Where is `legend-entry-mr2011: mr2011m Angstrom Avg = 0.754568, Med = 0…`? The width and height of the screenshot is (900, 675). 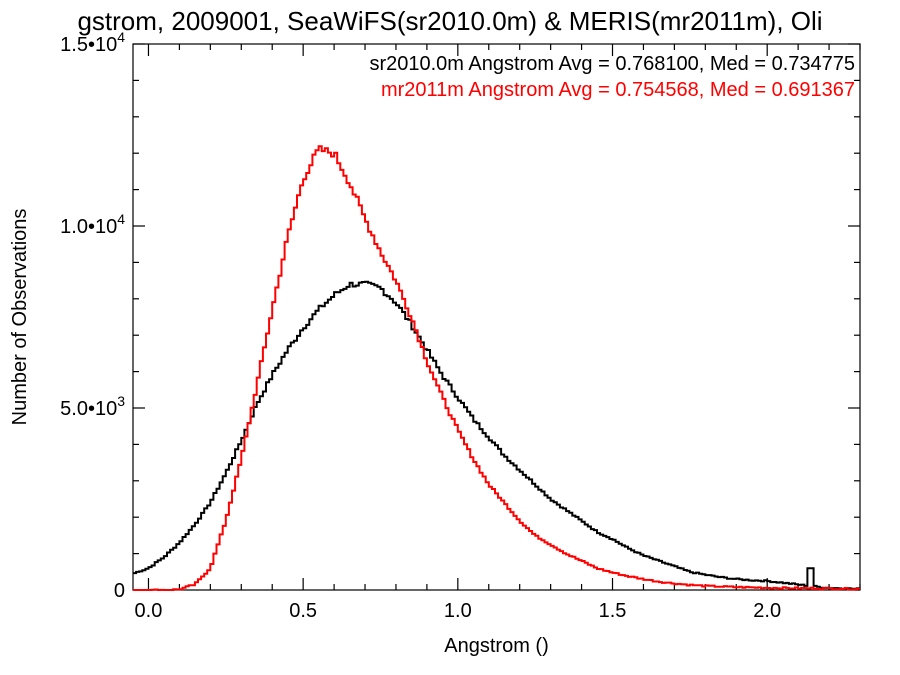 legend-entry-mr2011: mr2011m Angstrom Avg = 0.754568, Med = 0… is located at coordinates (618, 90).